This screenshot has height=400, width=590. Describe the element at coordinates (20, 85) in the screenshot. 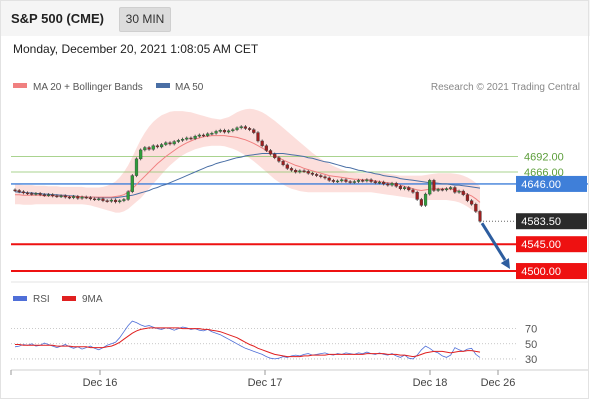

I see `ma20-legend-swatch` at that location.